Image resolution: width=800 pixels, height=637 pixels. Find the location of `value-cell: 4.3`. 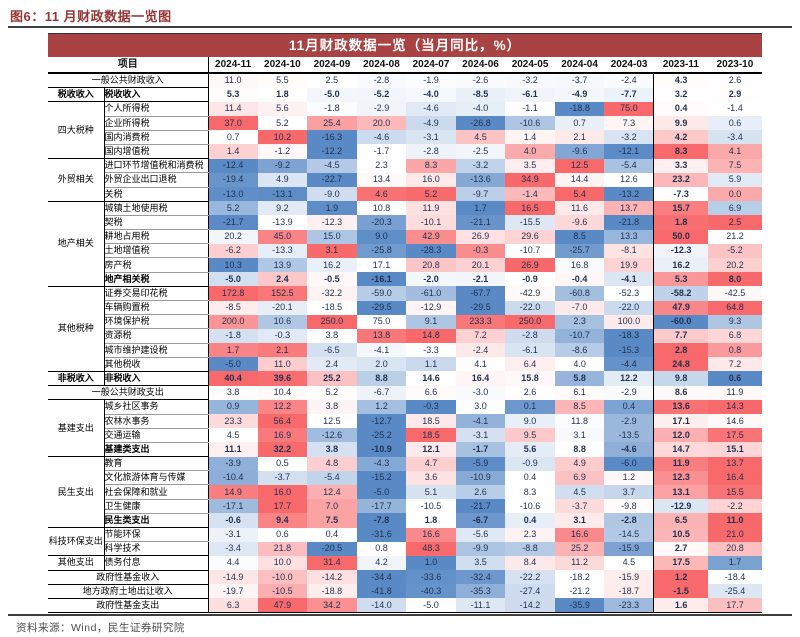

value-cell: 4.3 is located at coordinates (680, 80).